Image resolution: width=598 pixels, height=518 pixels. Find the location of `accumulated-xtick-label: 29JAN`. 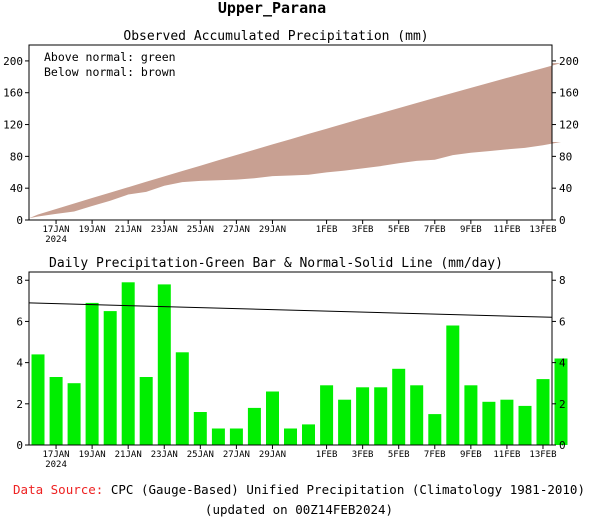

accumulated-xtick-label: 29JAN is located at coordinates (272, 230).